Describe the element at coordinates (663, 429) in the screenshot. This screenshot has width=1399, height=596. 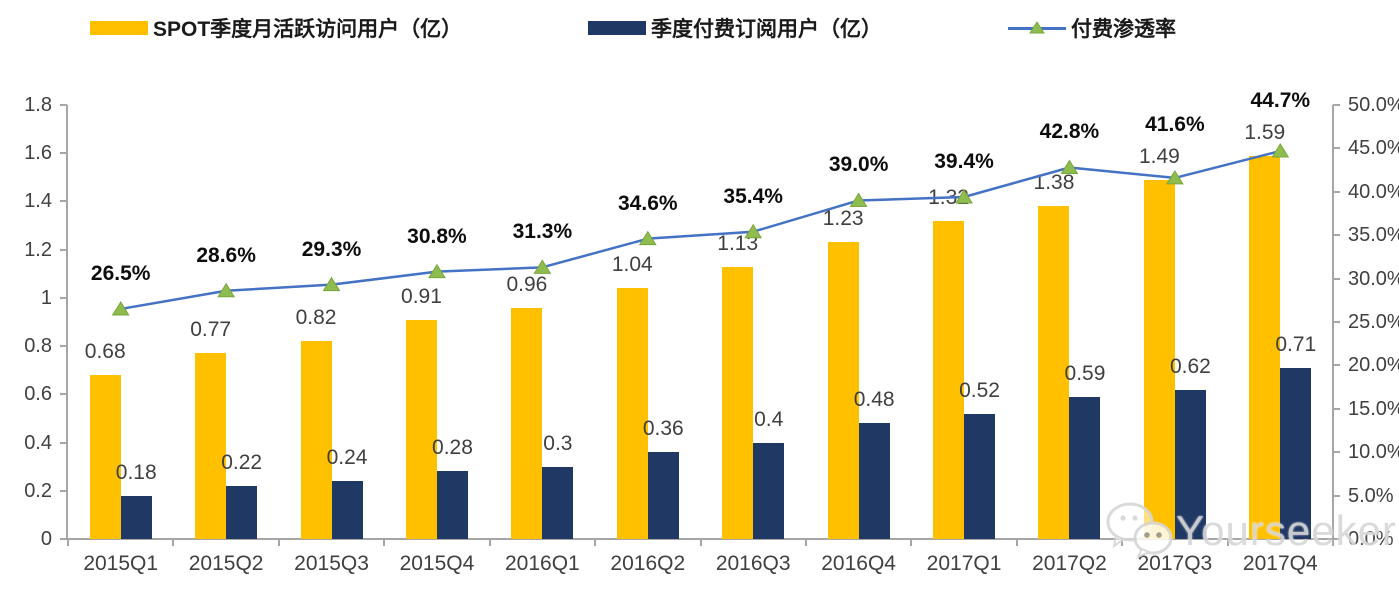
I see `bar-label-subs: 0.36` at that location.